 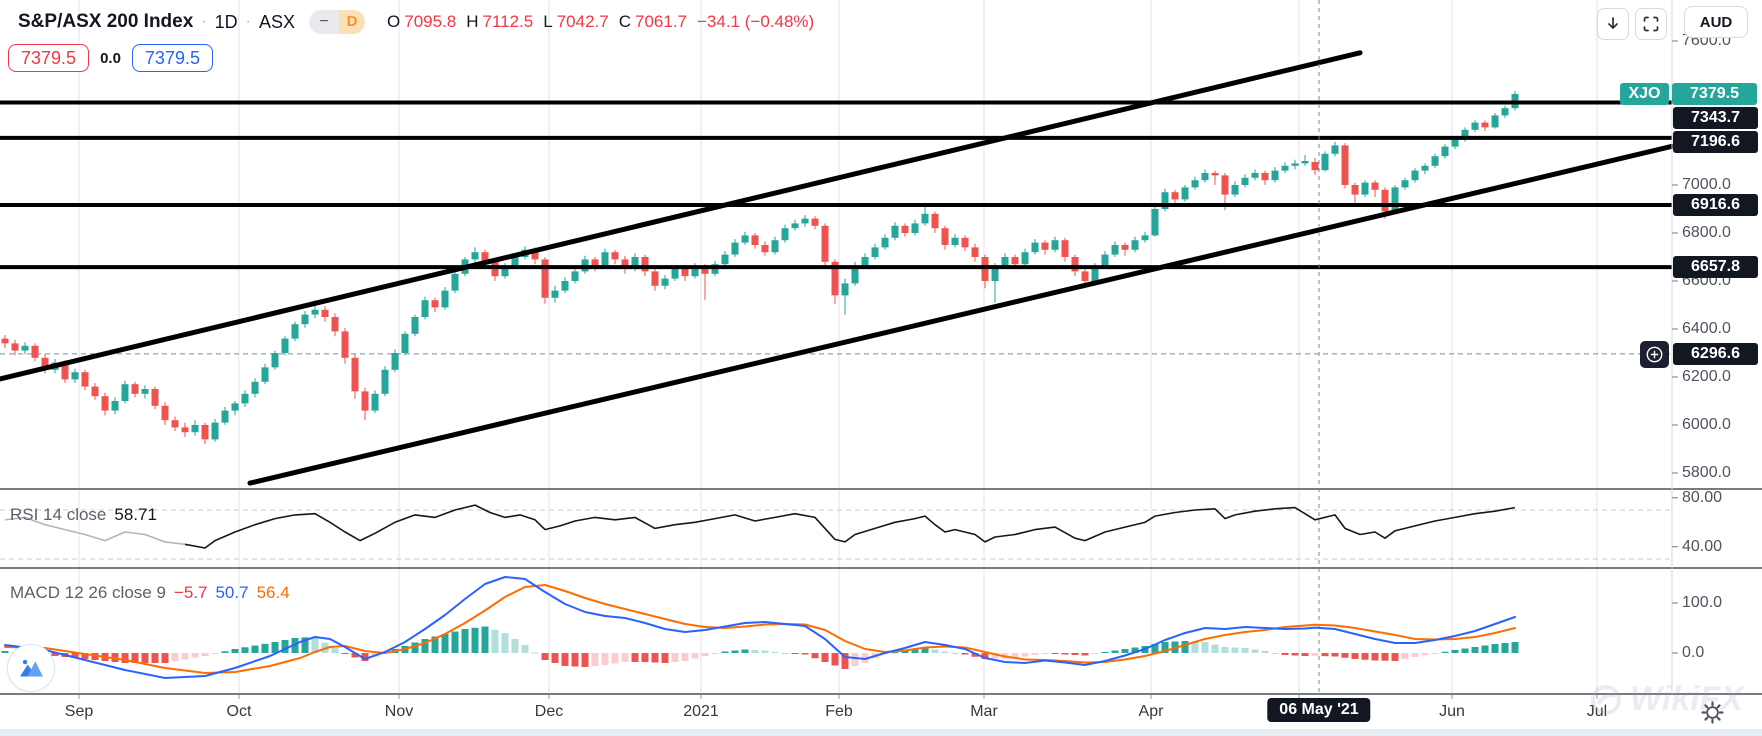 What do you see at coordinates (1702, 497) in the screenshot?
I see `rsi-axis-label: 80.00` at bounding box center [1702, 497].